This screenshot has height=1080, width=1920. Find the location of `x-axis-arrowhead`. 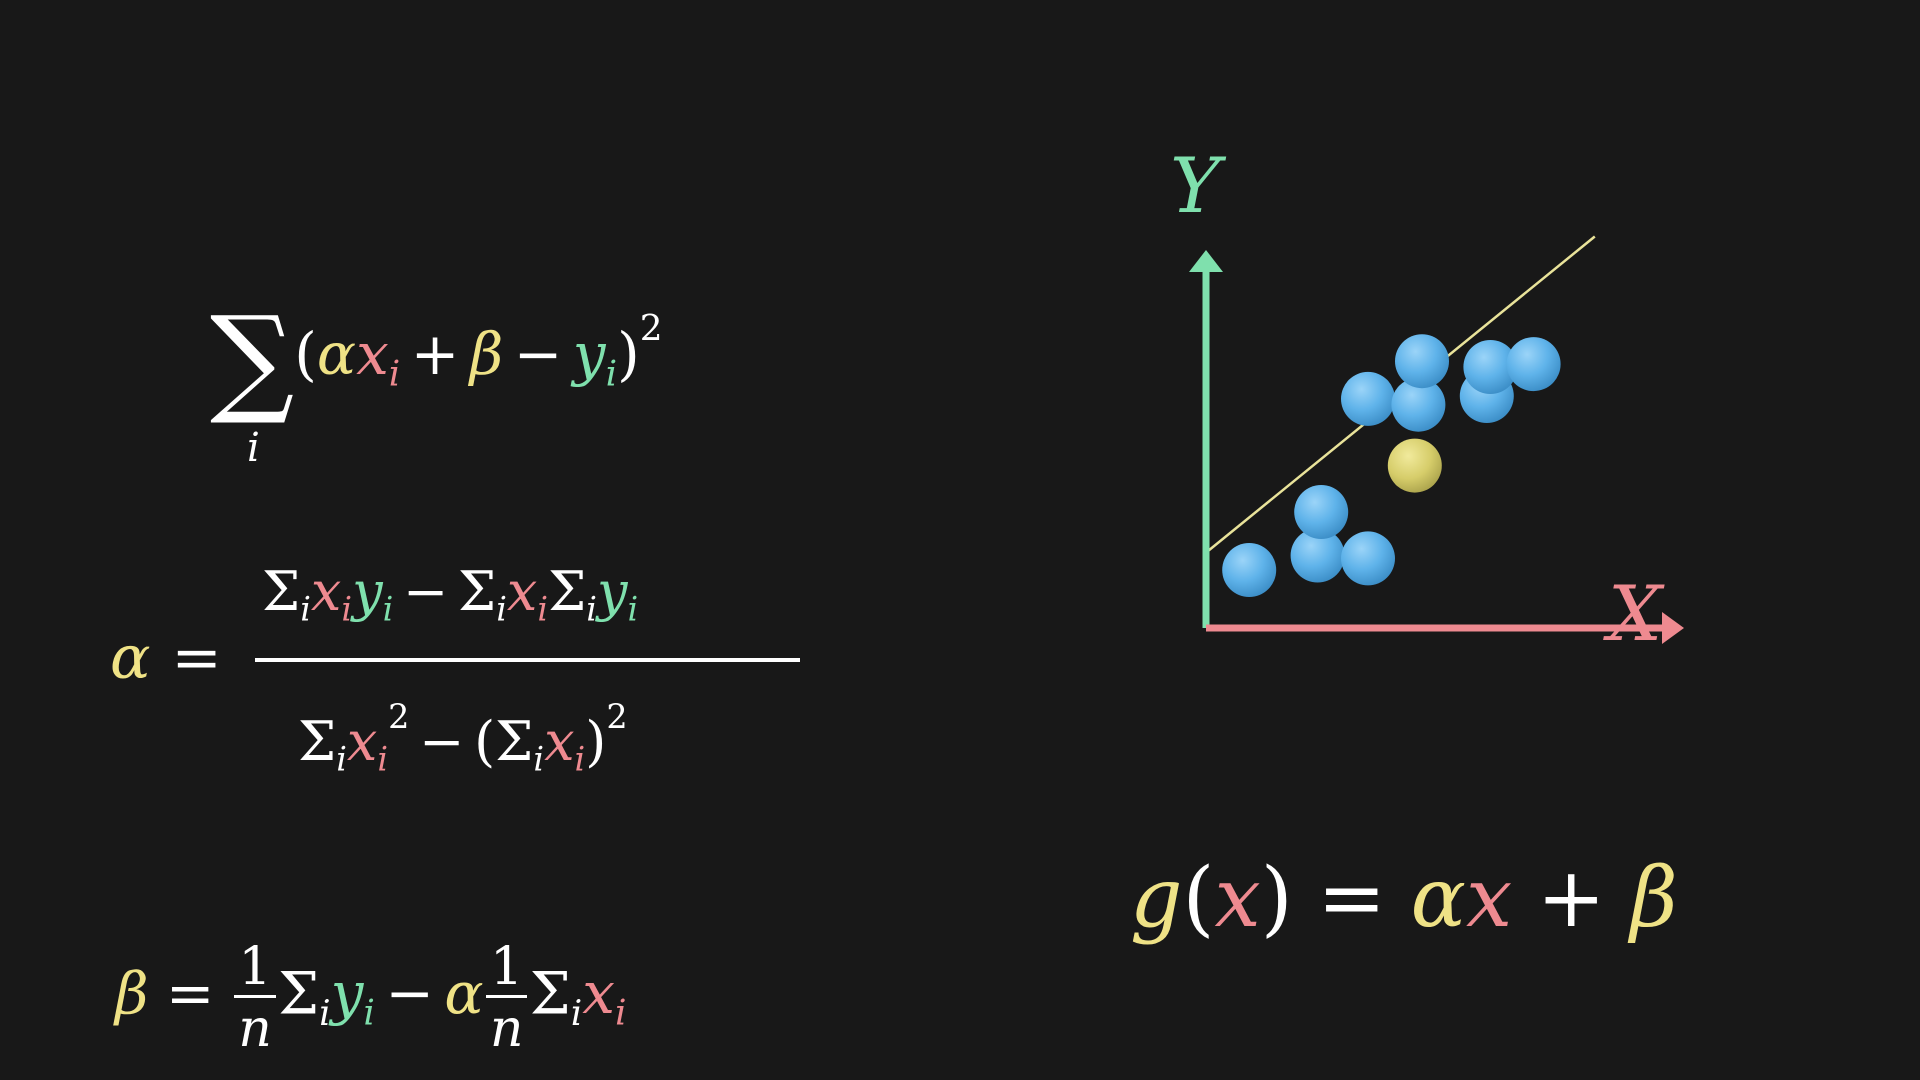

x-axis-arrowhead is located at coordinates (1673, 628).